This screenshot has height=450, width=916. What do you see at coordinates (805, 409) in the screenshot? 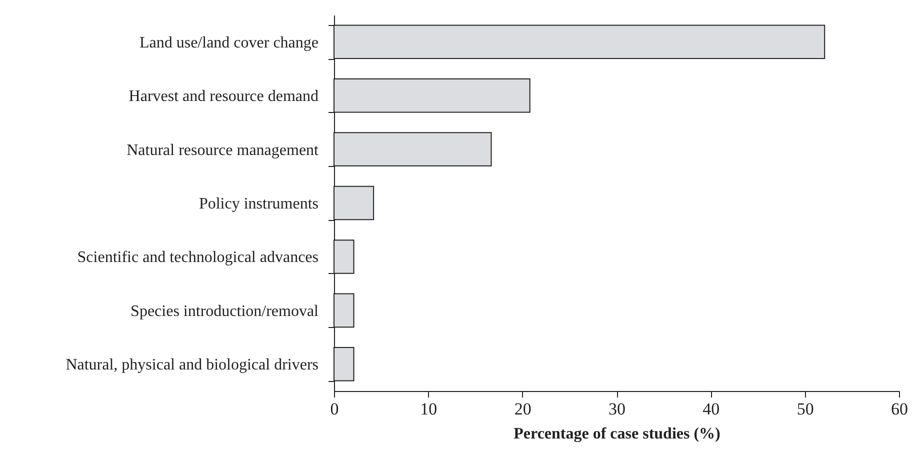
I see `x-tick-label: 50` at bounding box center [805, 409].